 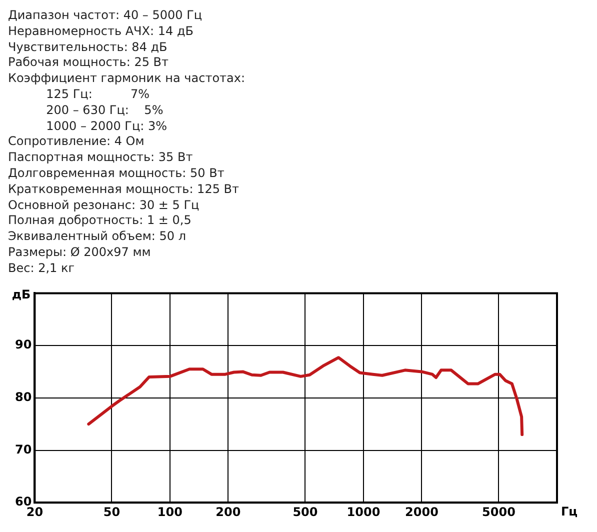 What do you see at coordinates (23, 501) in the screenshot?
I see `y-tick-label: 60` at bounding box center [23, 501].